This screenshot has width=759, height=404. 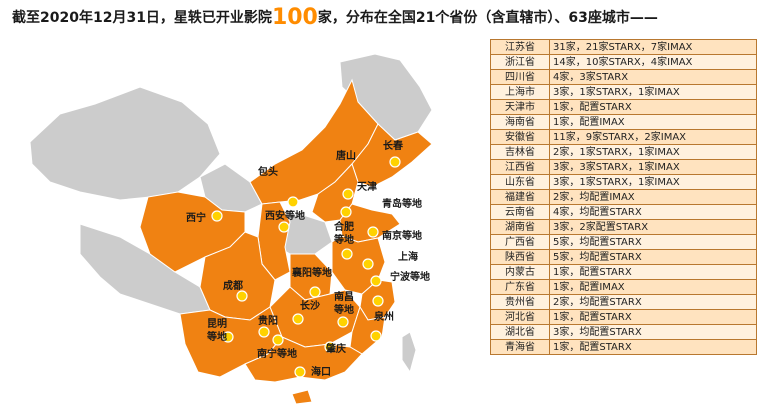 I want to click on province-cell: 江苏省, so click(x=520, y=47).